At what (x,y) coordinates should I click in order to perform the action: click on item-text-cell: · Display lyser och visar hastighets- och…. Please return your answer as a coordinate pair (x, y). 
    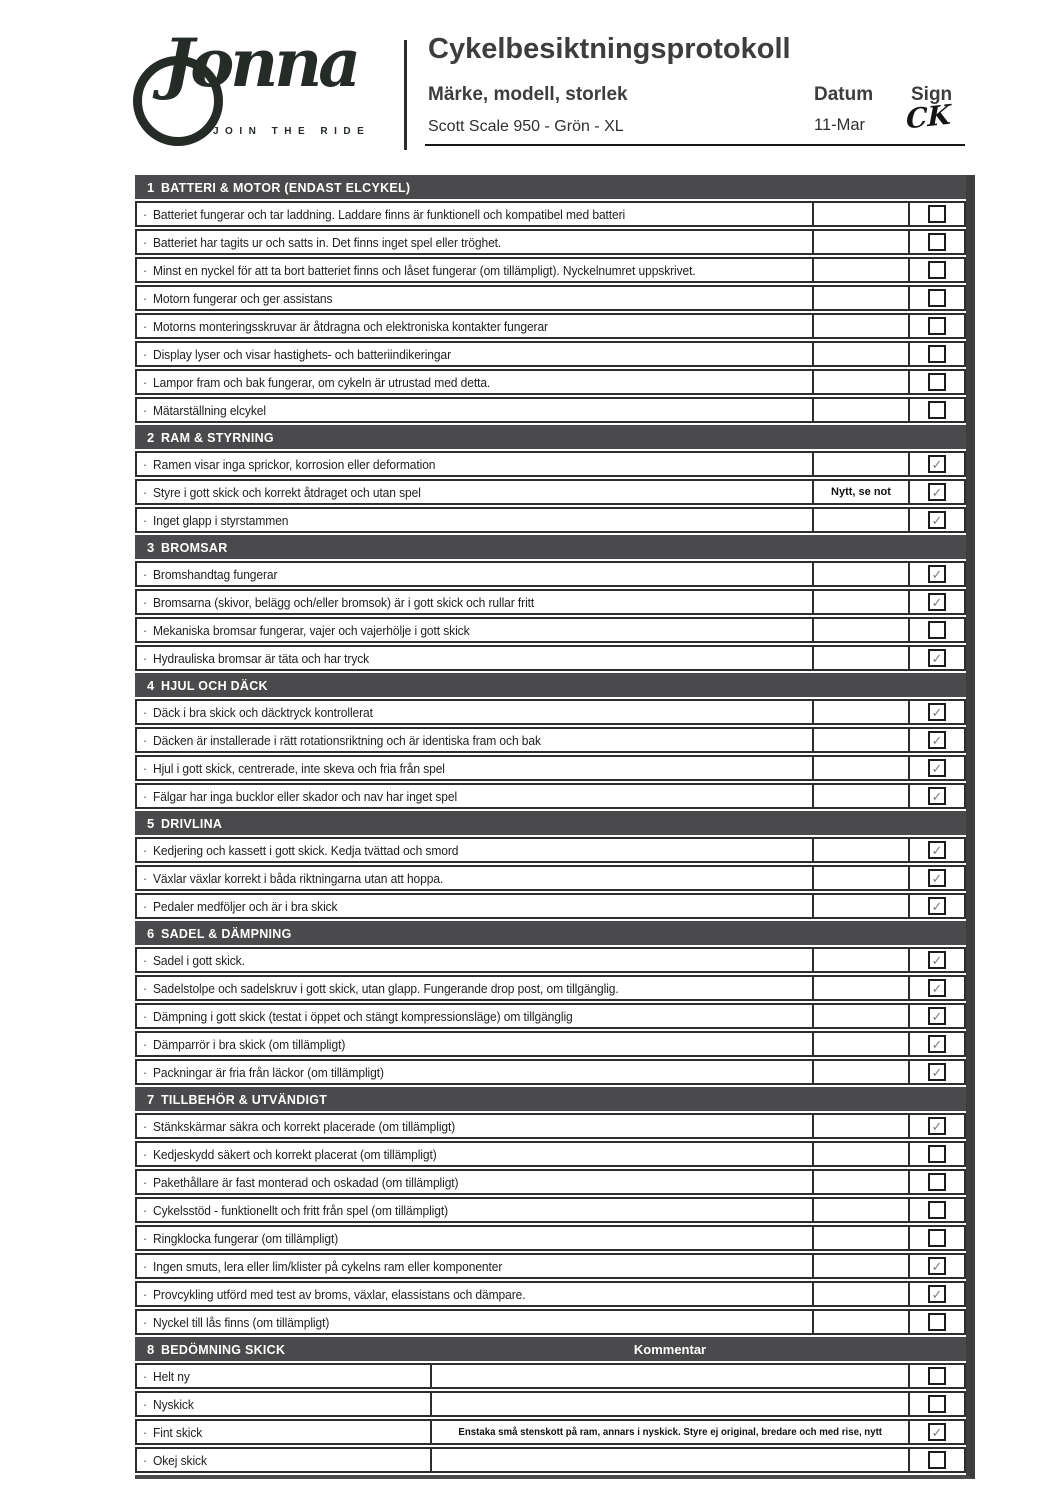
    Looking at the image, I should click on (474, 354).